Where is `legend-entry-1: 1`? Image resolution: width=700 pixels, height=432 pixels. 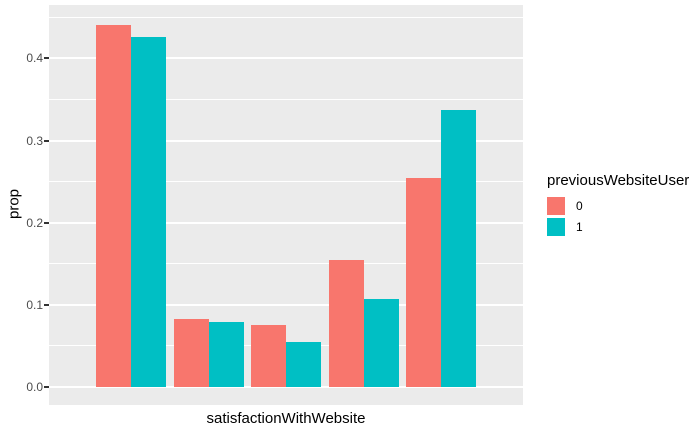
legend-entry-1: 1 is located at coordinates (618, 227).